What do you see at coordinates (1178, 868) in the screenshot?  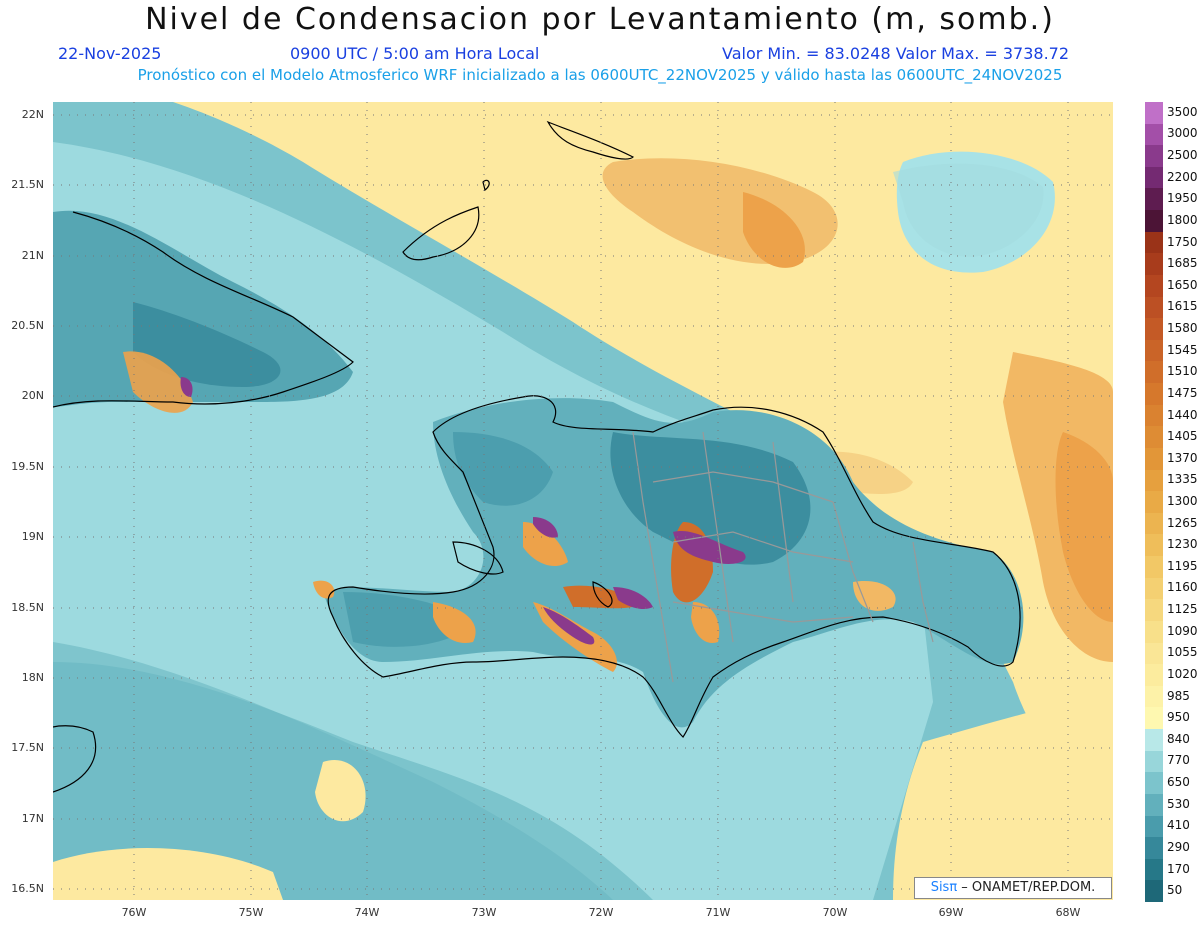 I see `legend-label: 170` at bounding box center [1178, 868].